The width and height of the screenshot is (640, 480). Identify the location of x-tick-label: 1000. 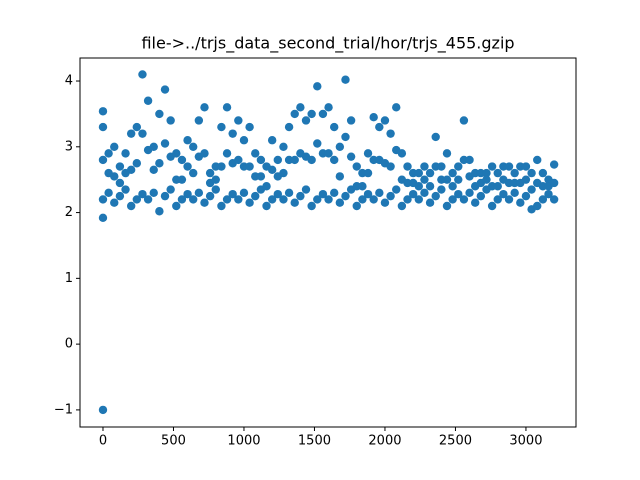
(243, 441).